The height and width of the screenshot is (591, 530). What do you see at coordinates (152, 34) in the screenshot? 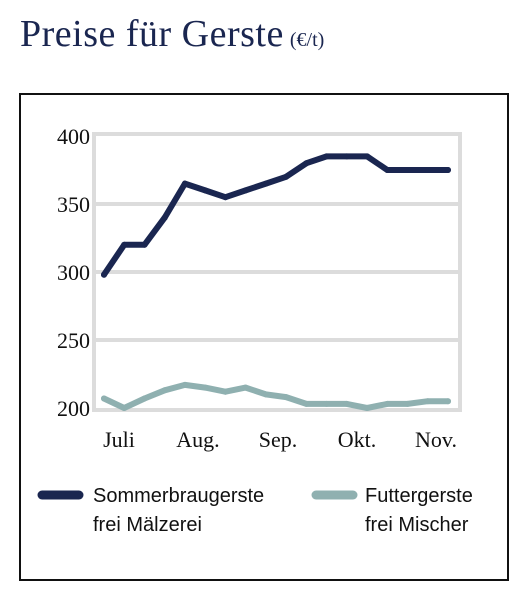
I see `chart-title: Preise für Gerste` at bounding box center [152, 34].